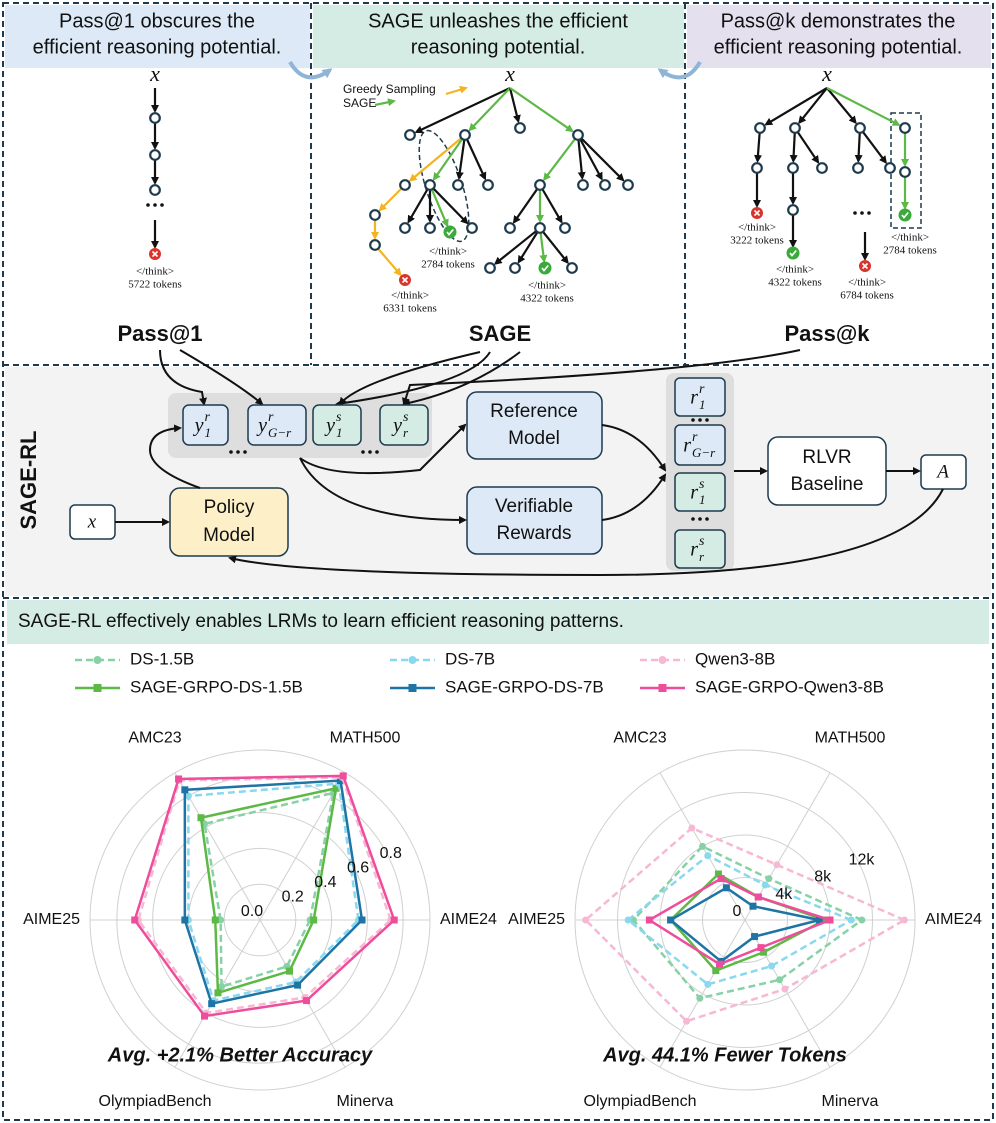  What do you see at coordinates (702, 993) in the screenshot?
I see `spoke` at bounding box center [702, 993].